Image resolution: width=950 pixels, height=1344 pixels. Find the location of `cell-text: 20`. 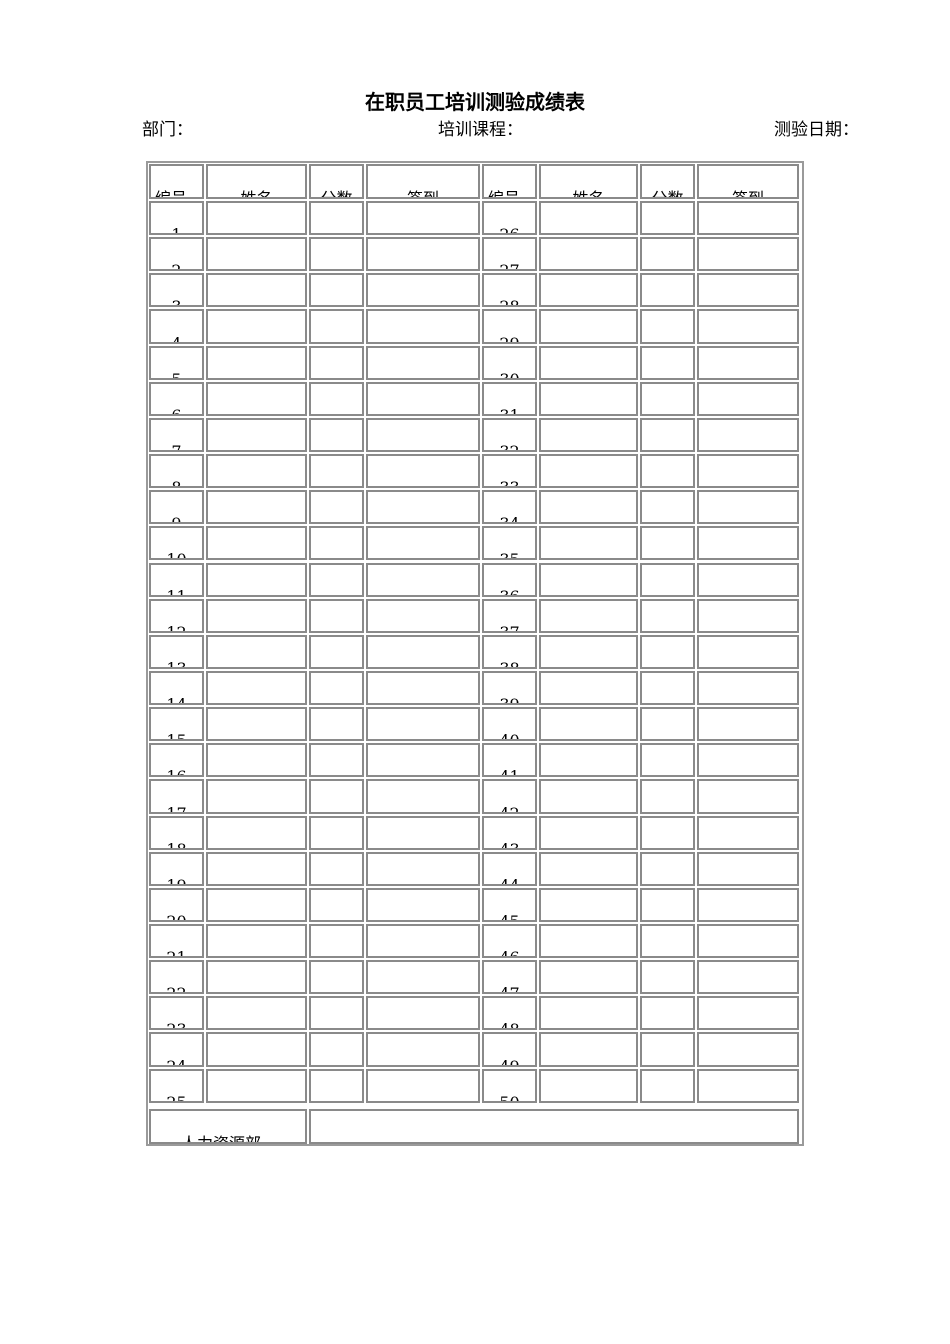

cell-text: 20 is located at coordinates (176, 916).